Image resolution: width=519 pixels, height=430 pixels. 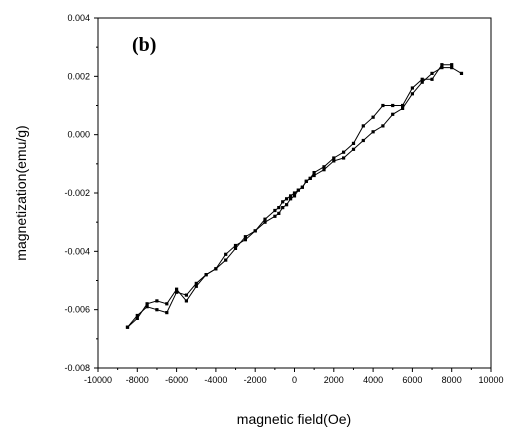 What do you see at coordinates (78, 76) in the screenshot?
I see `y-tick-label: 0.002` at bounding box center [78, 76].